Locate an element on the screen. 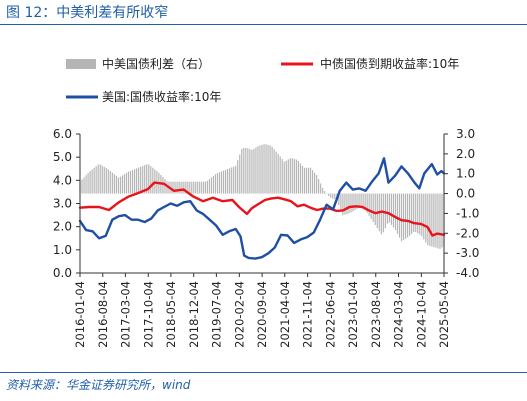 The height and width of the screenshot is (401, 527). legend-item: 中债国债到期收益率:10年 is located at coordinates (370, 63).